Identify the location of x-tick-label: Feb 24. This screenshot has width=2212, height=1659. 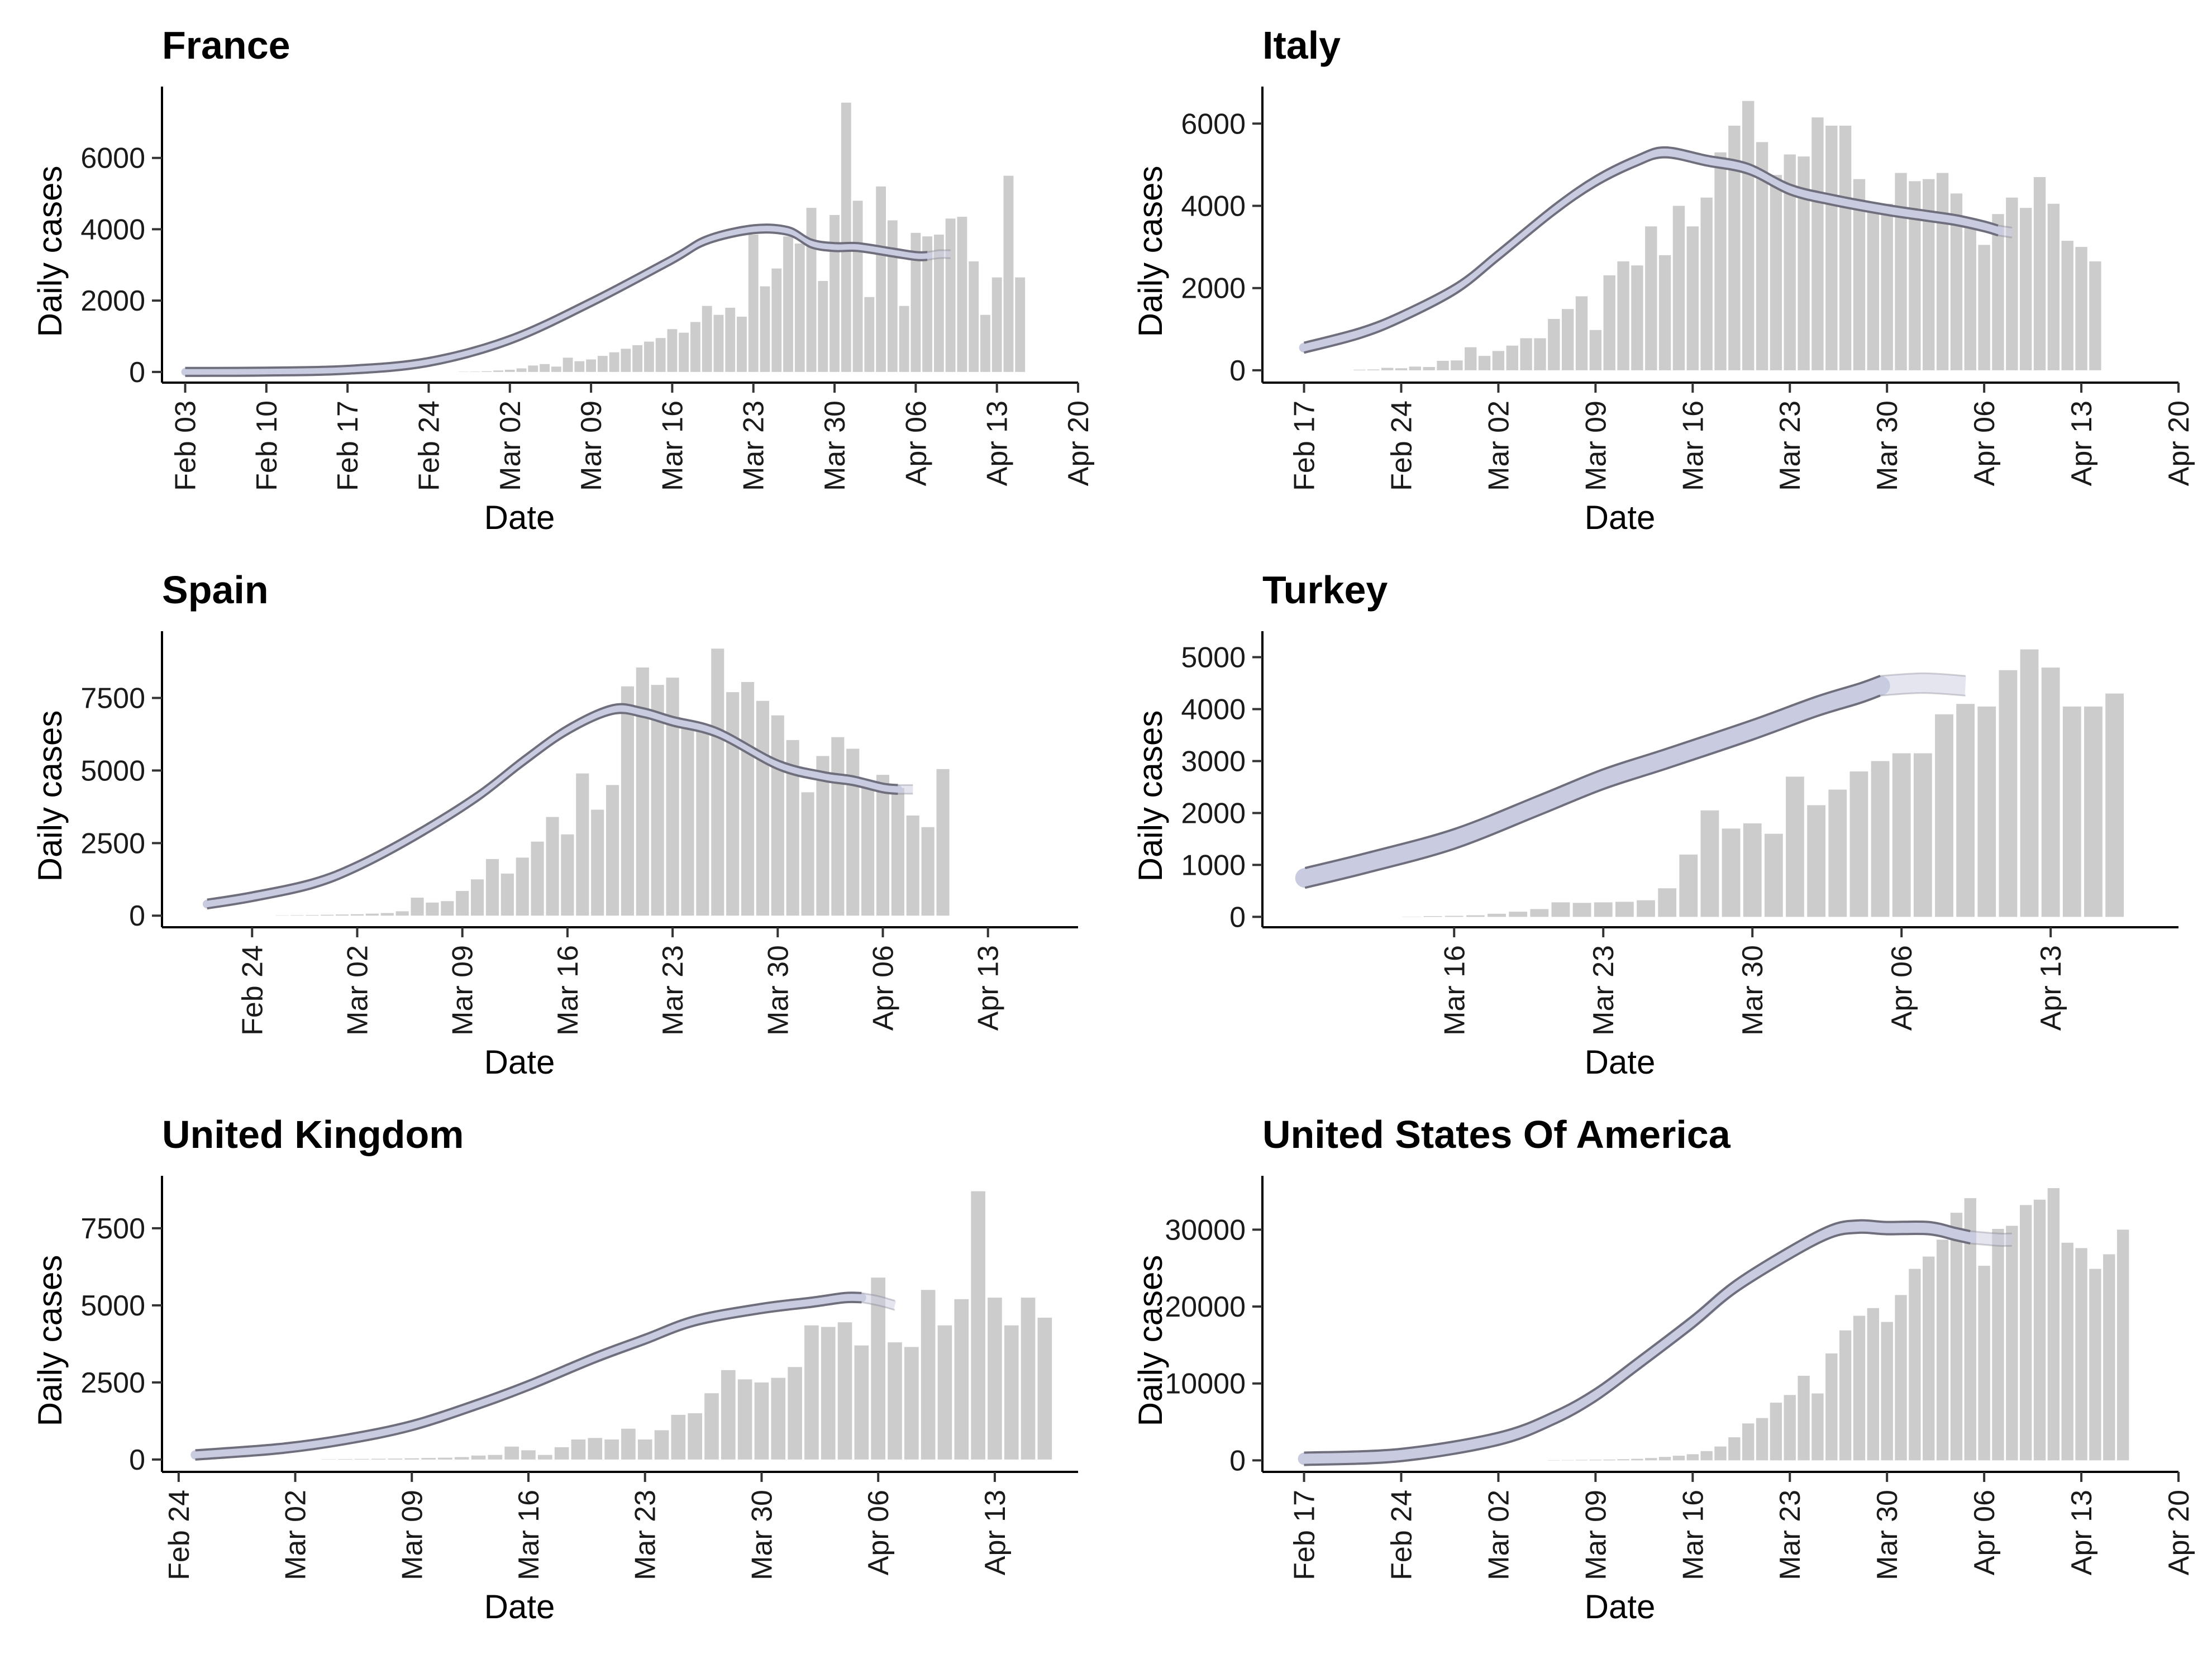
(253, 991).